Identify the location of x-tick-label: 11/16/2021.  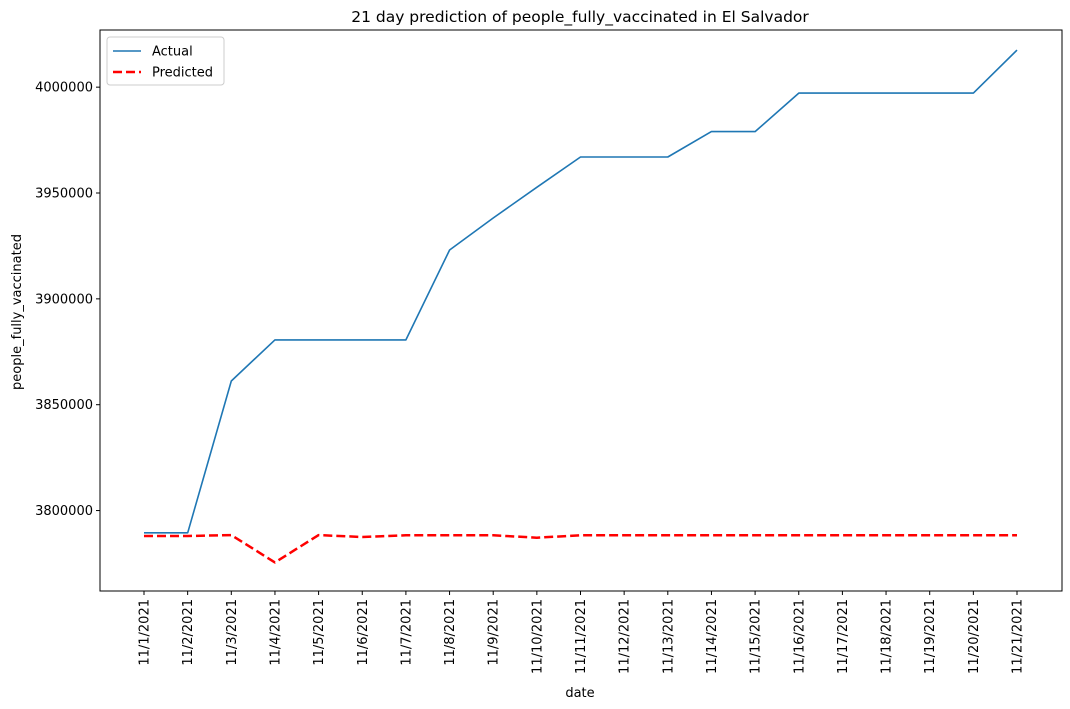
(799, 636).